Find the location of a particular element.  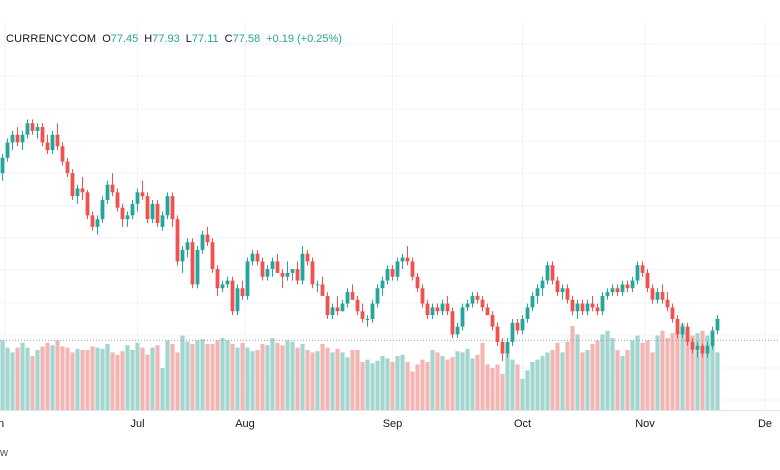

change-value: +0.19 (+0.25%) is located at coordinates (304, 39).